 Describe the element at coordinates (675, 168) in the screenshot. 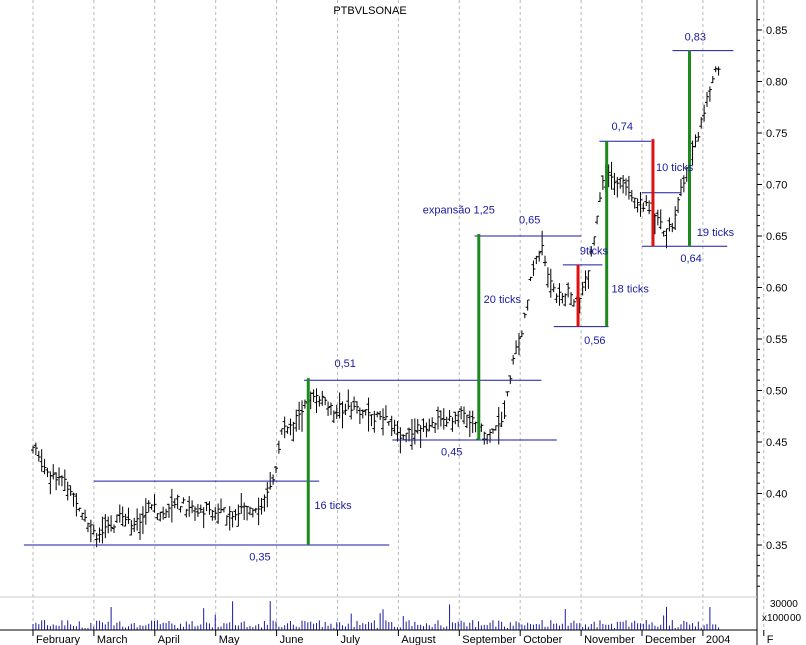

I see `annotation-label-l10: 10 ticks` at that location.